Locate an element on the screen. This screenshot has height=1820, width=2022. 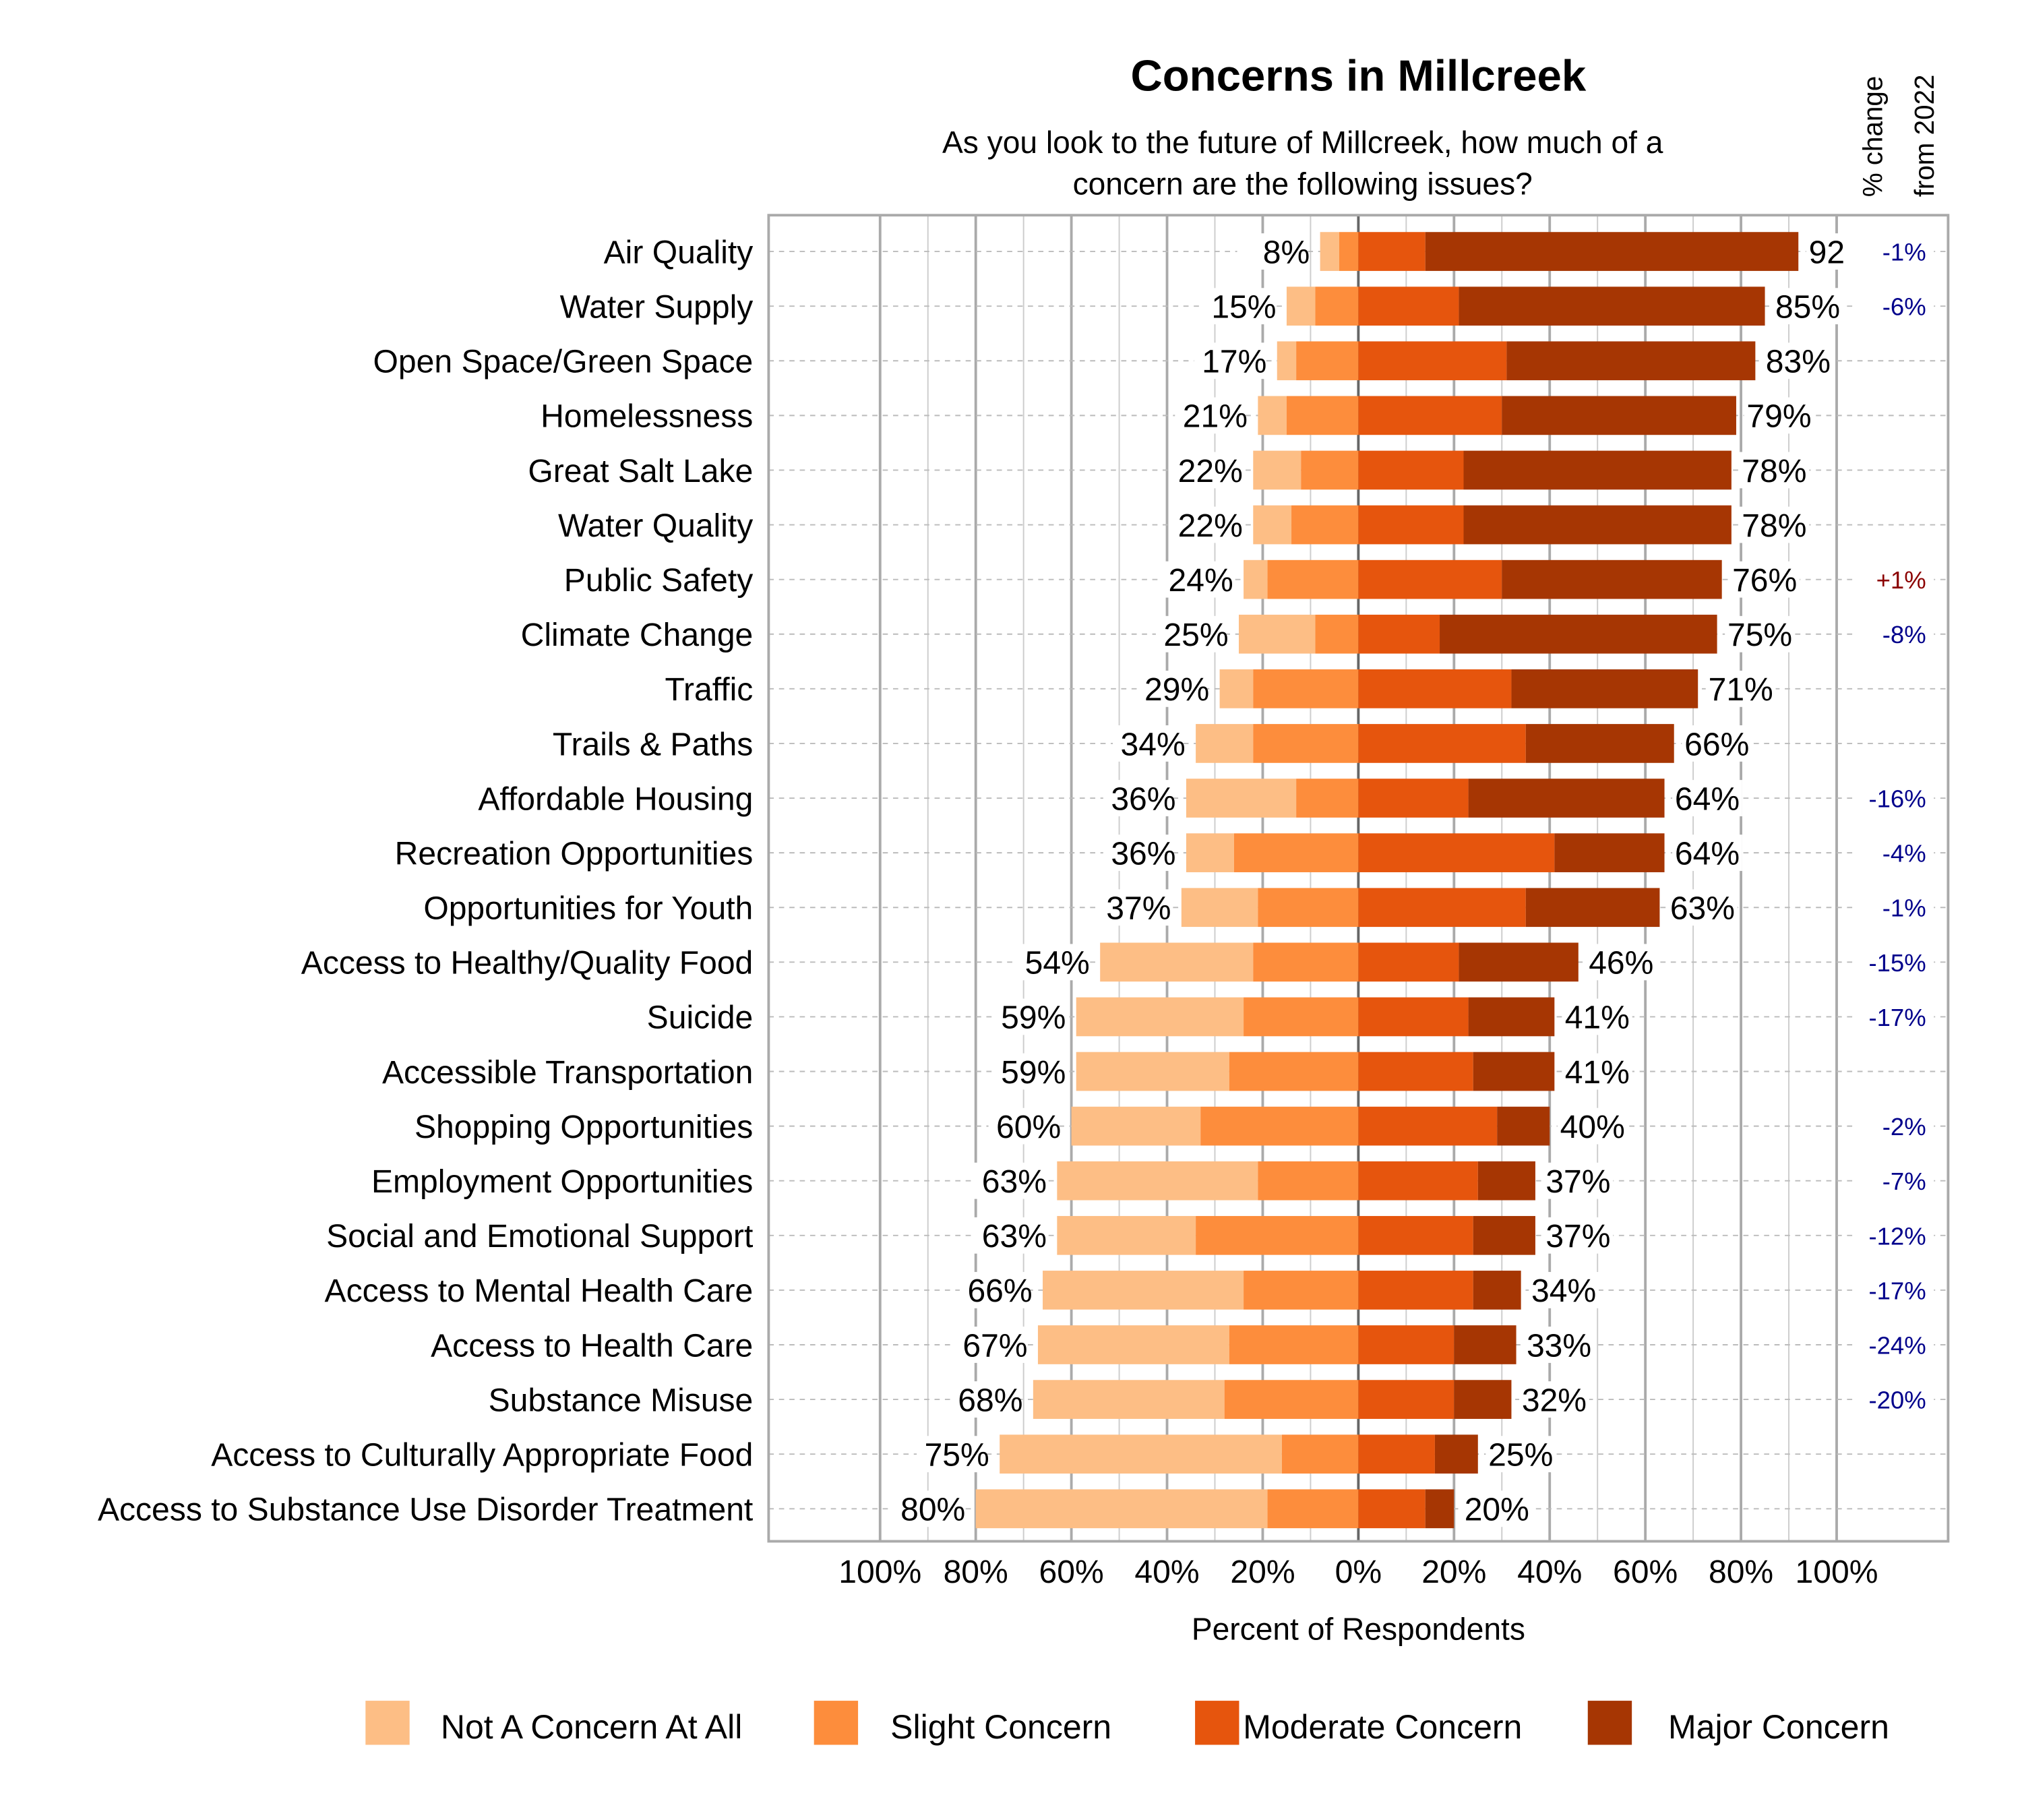
right-total-label: 85% is located at coordinates (1808, 307).